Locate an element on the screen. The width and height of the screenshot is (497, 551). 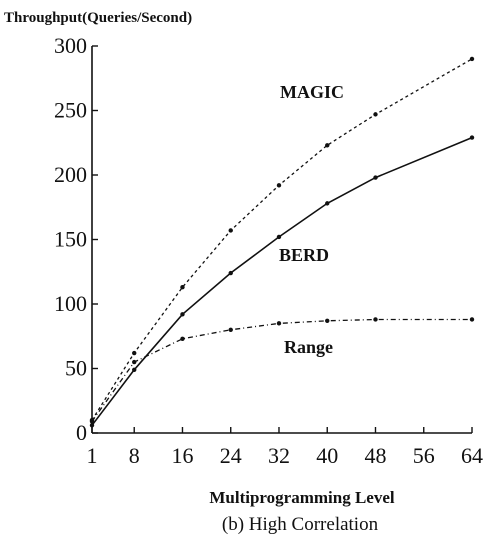
y-tick-label: 50 is located at coordinates (76, 368).